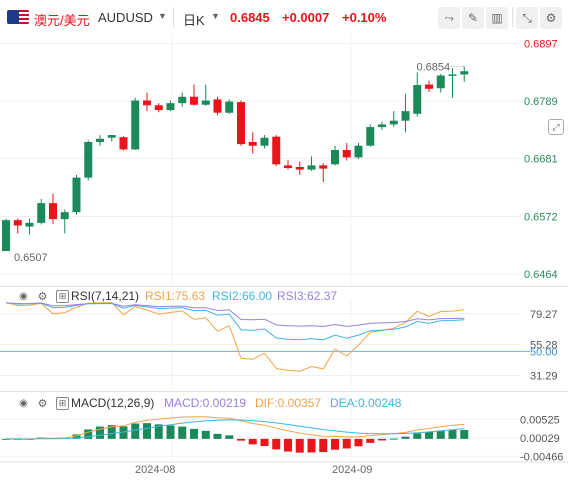 The height and width of the screenshot is (481, 568). Describe the element at coordinates (250, 17) in the screenshot. I see `last-price: 0.6845` at that location.